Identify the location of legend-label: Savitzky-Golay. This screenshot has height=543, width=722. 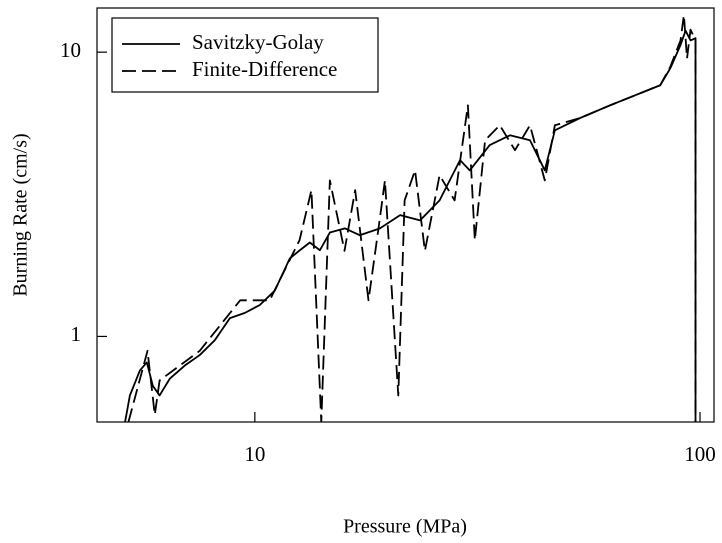
(258, 42).